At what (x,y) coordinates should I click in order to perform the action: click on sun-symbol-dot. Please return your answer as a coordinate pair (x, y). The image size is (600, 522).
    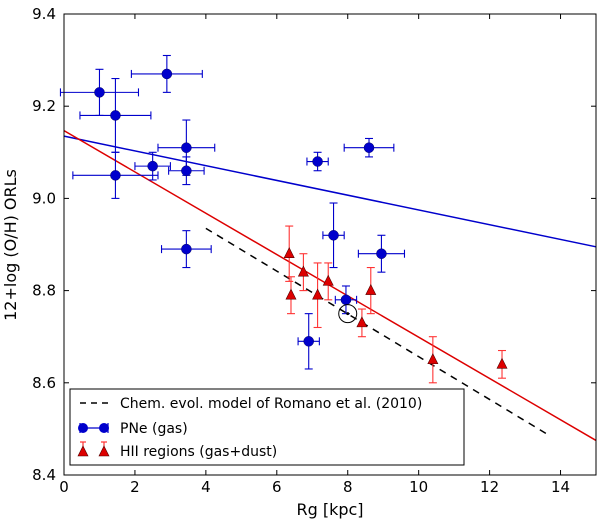
    Looking at the image, I should click on (348, 314).